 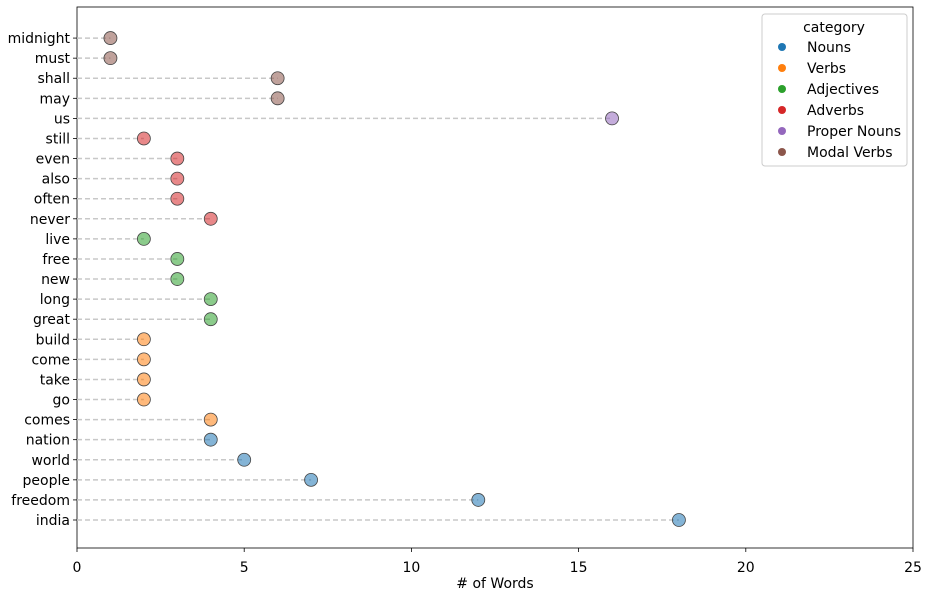 What do you see at coordinates (494, 584) in the screenshot?
I see `x-axis-label: # of Words` at bounding box center [494, 584].